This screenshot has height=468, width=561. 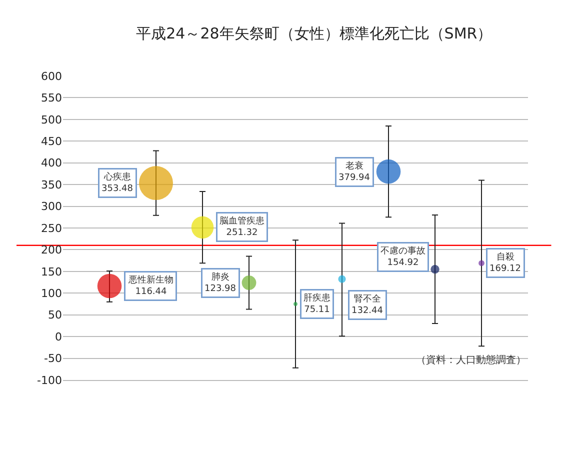 I want to click on y-tick-label: 500, so click(x=51, y=119).